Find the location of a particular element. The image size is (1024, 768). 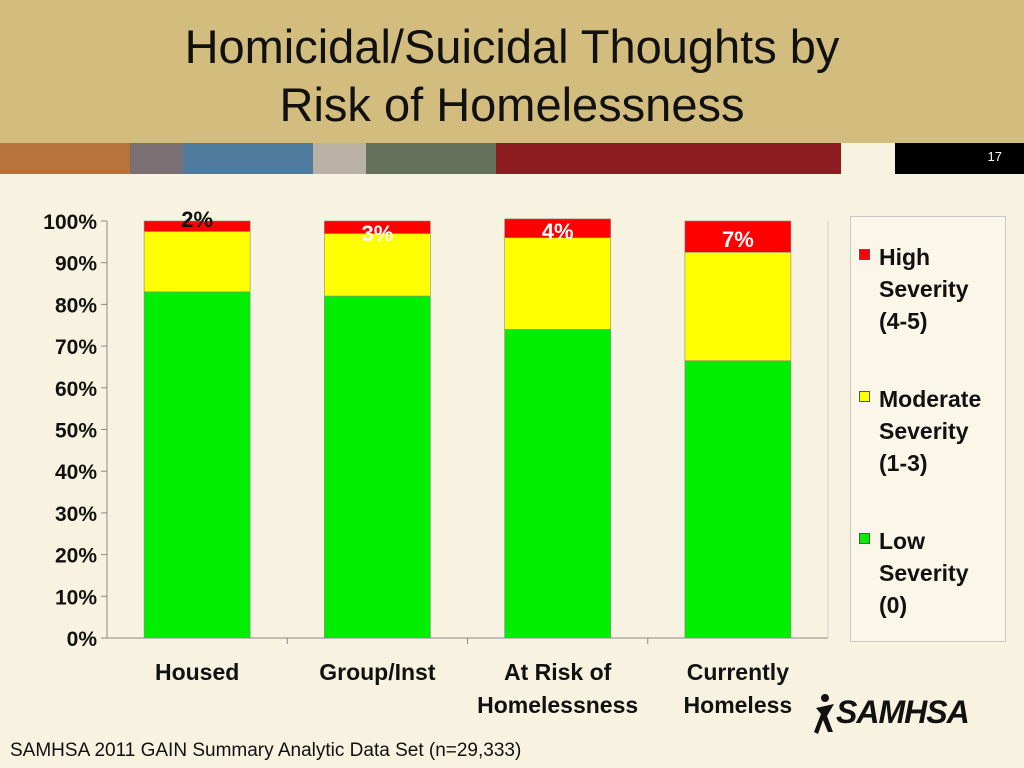

data-label: 2% is located at coordinates (197, 219).